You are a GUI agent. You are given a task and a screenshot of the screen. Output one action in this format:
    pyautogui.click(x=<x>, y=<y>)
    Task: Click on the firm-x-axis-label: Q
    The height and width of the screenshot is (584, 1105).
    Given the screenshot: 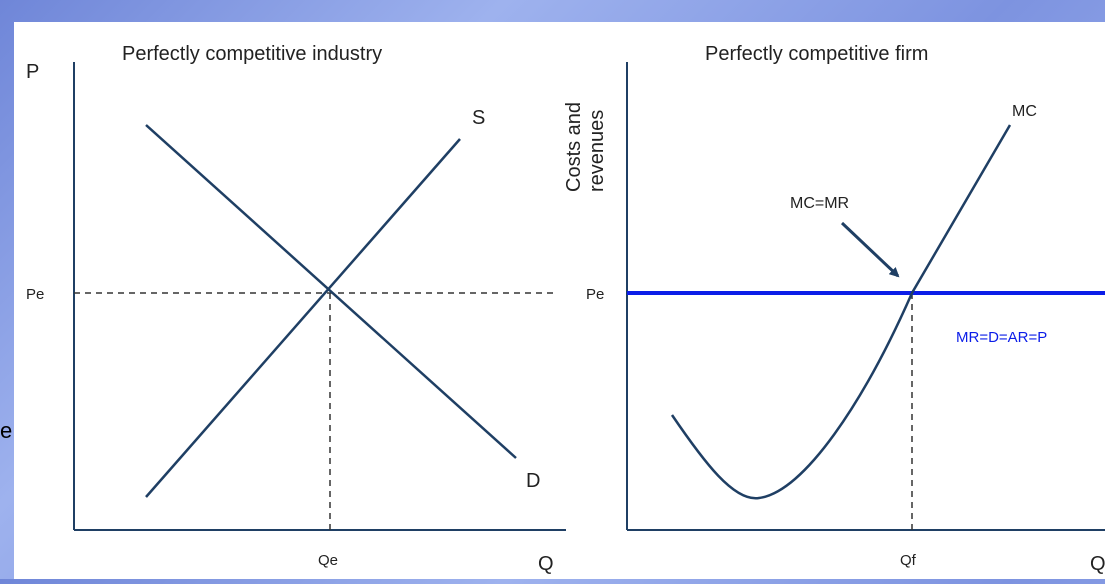 What is the action you would take?
    pyautogui.click(x=1097, y=564)
    